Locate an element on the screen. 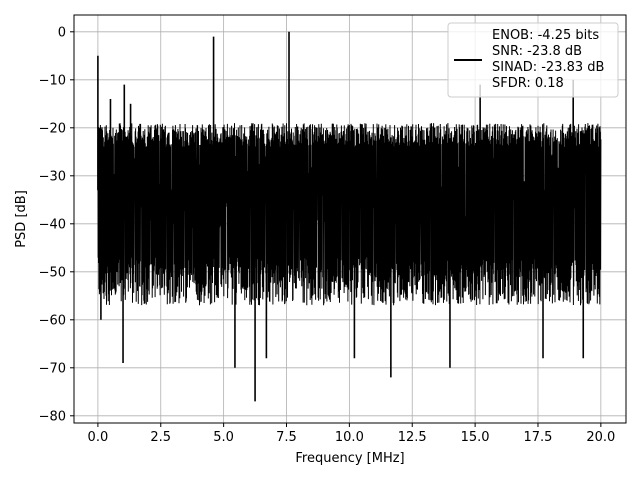 This screenshot has height=480, width=640. y-axis-label: PSD [dB] is located at coordinates (21, 219).